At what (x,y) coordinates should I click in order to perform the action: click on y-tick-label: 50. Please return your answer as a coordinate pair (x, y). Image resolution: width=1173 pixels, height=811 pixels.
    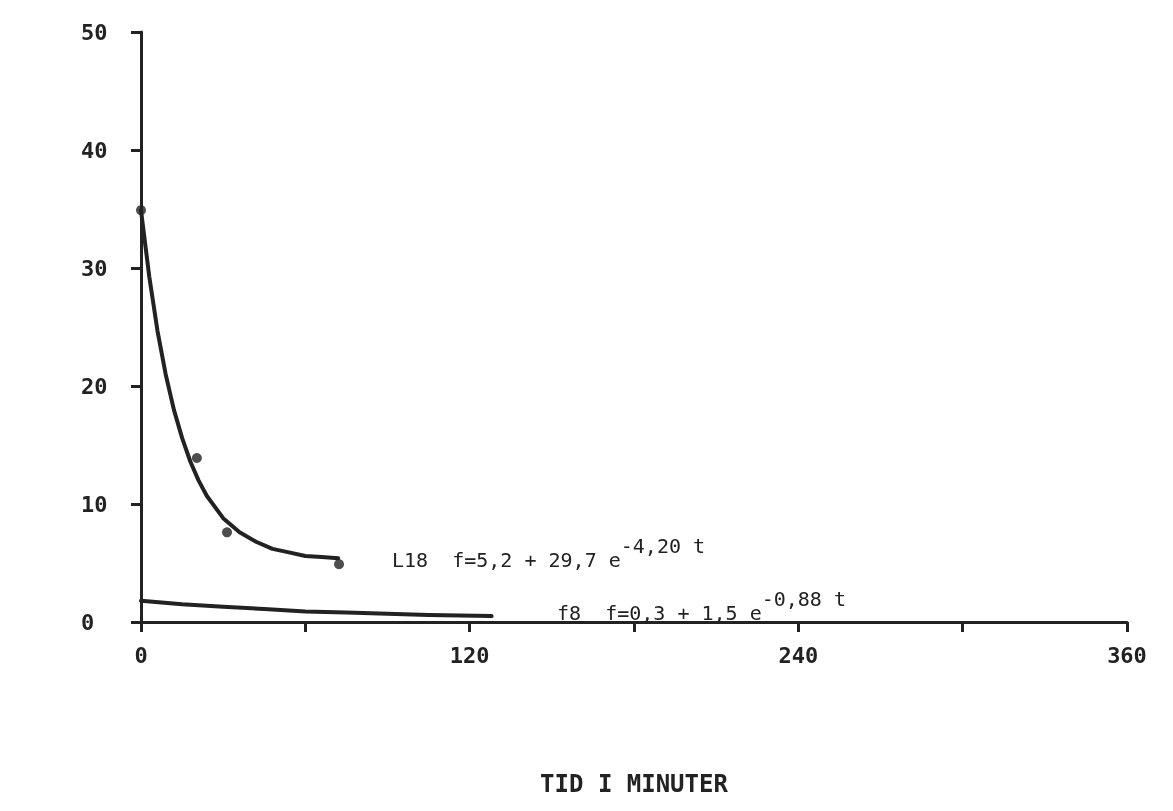
    Looking at the image, I should click on (94, 32).